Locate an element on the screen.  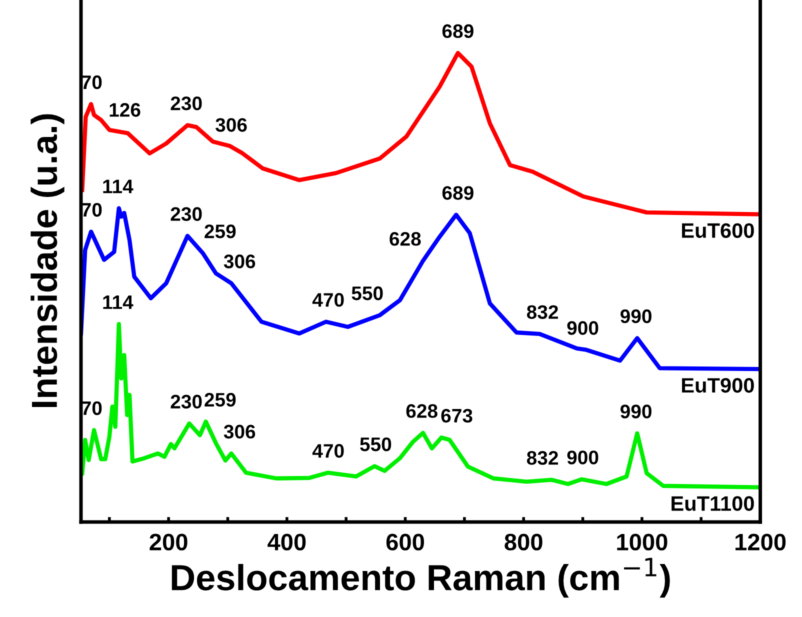
x-tick-label: 600 is located at coordinates (405, 542).